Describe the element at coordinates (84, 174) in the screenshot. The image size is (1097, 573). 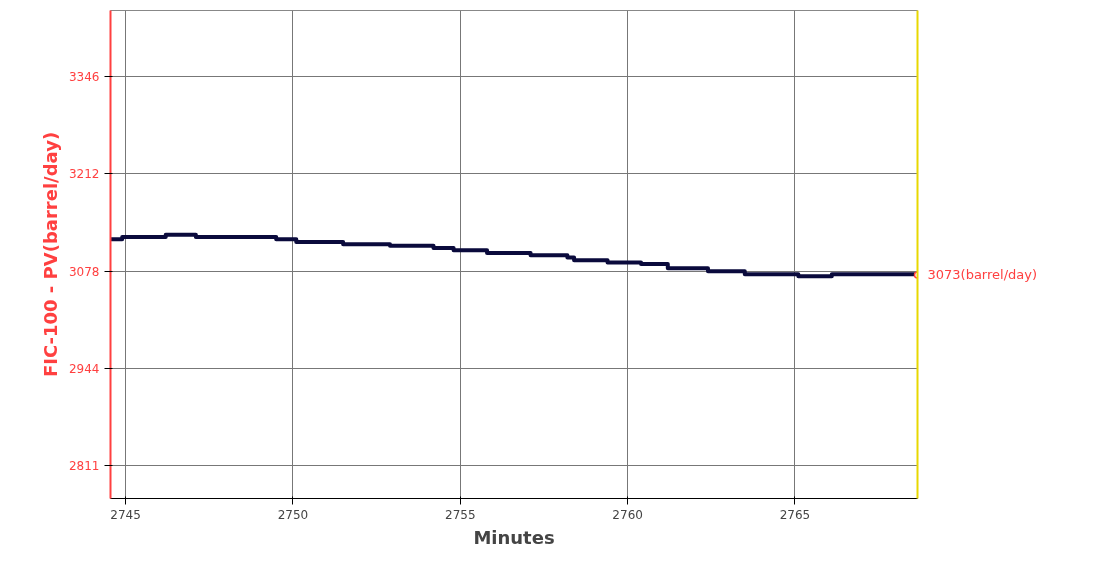
I see `y-tick-label: 3212` at that location.